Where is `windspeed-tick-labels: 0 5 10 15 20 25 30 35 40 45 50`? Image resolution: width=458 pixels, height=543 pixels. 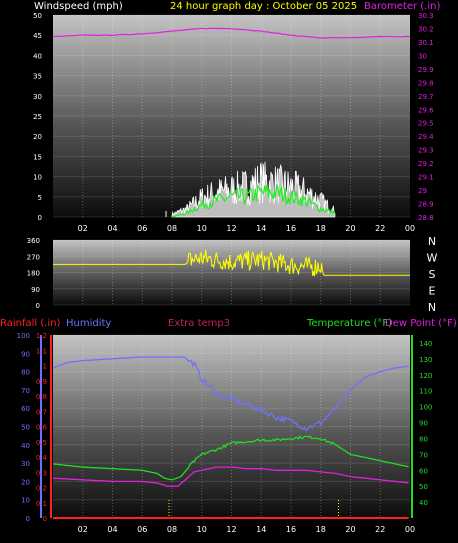 windspeed-tick-labels: 0 5 10 15 20 25 30 35 40 45 50 is located at coordinates (37, 117).